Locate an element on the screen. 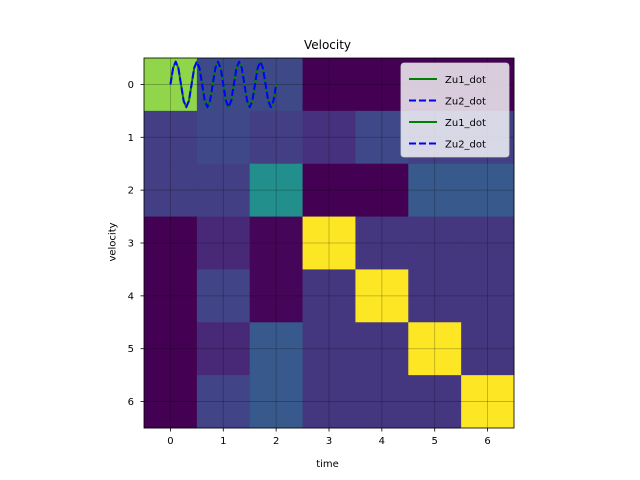 The image size is (640, 480). heatmap-cell-r5-c3 is located at coordinates (329, 349).